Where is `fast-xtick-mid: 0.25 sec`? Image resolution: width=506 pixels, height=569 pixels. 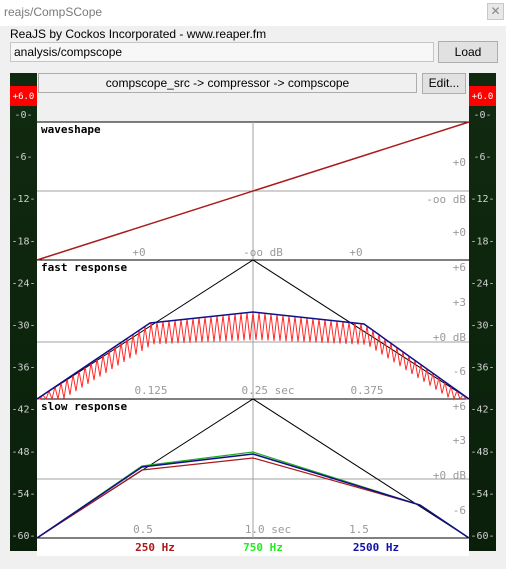
fast-xtick-mid: 0.25 sec is located at coordinates (268, 390).